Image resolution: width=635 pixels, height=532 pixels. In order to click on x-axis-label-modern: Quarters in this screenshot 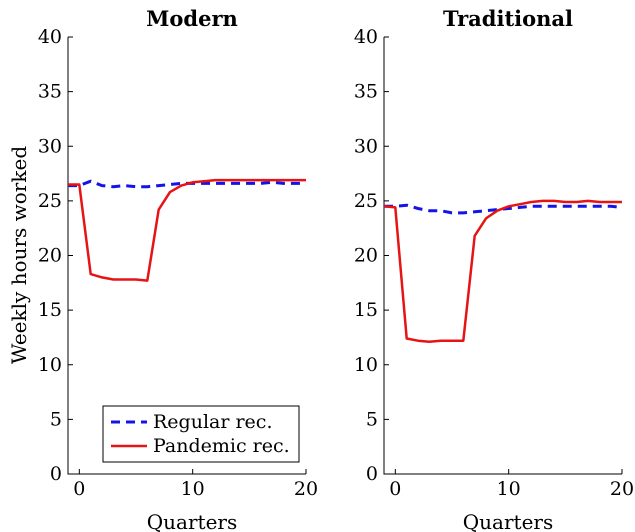, I will do `click(192, 521)`.